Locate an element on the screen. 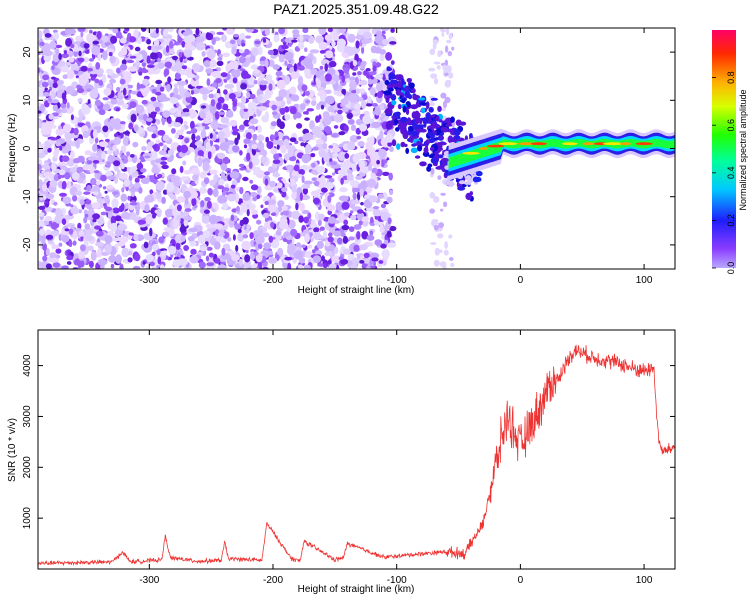 This screenshot has height=600, width=750. x-tick-label: -300 is located at coordinates (149, 280).